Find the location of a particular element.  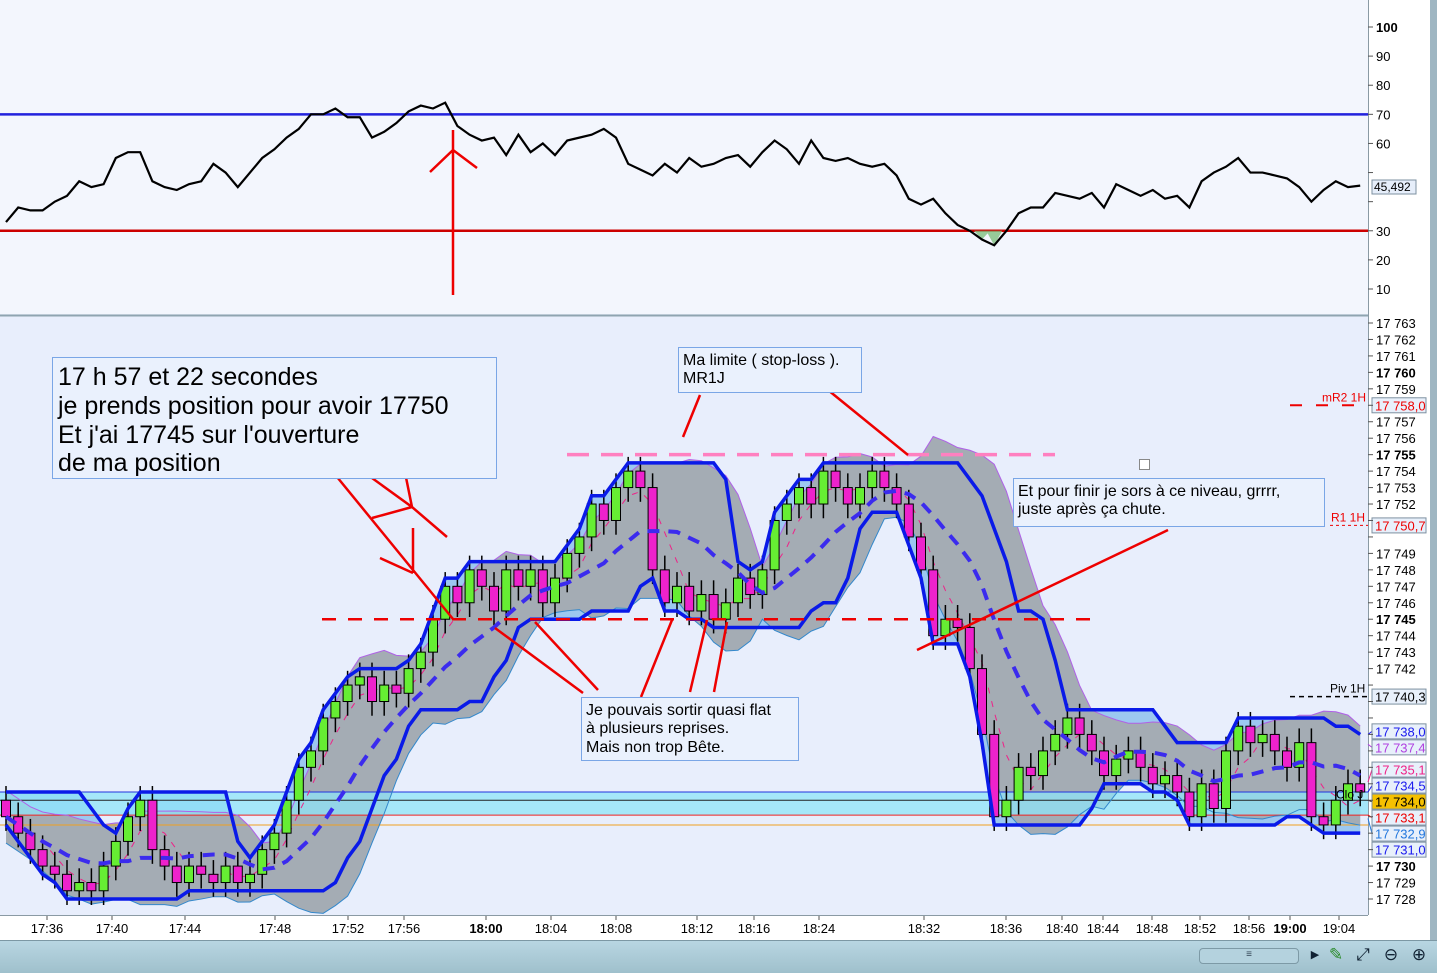

level-label: R1 1H is located at coordinates (1348, 517).